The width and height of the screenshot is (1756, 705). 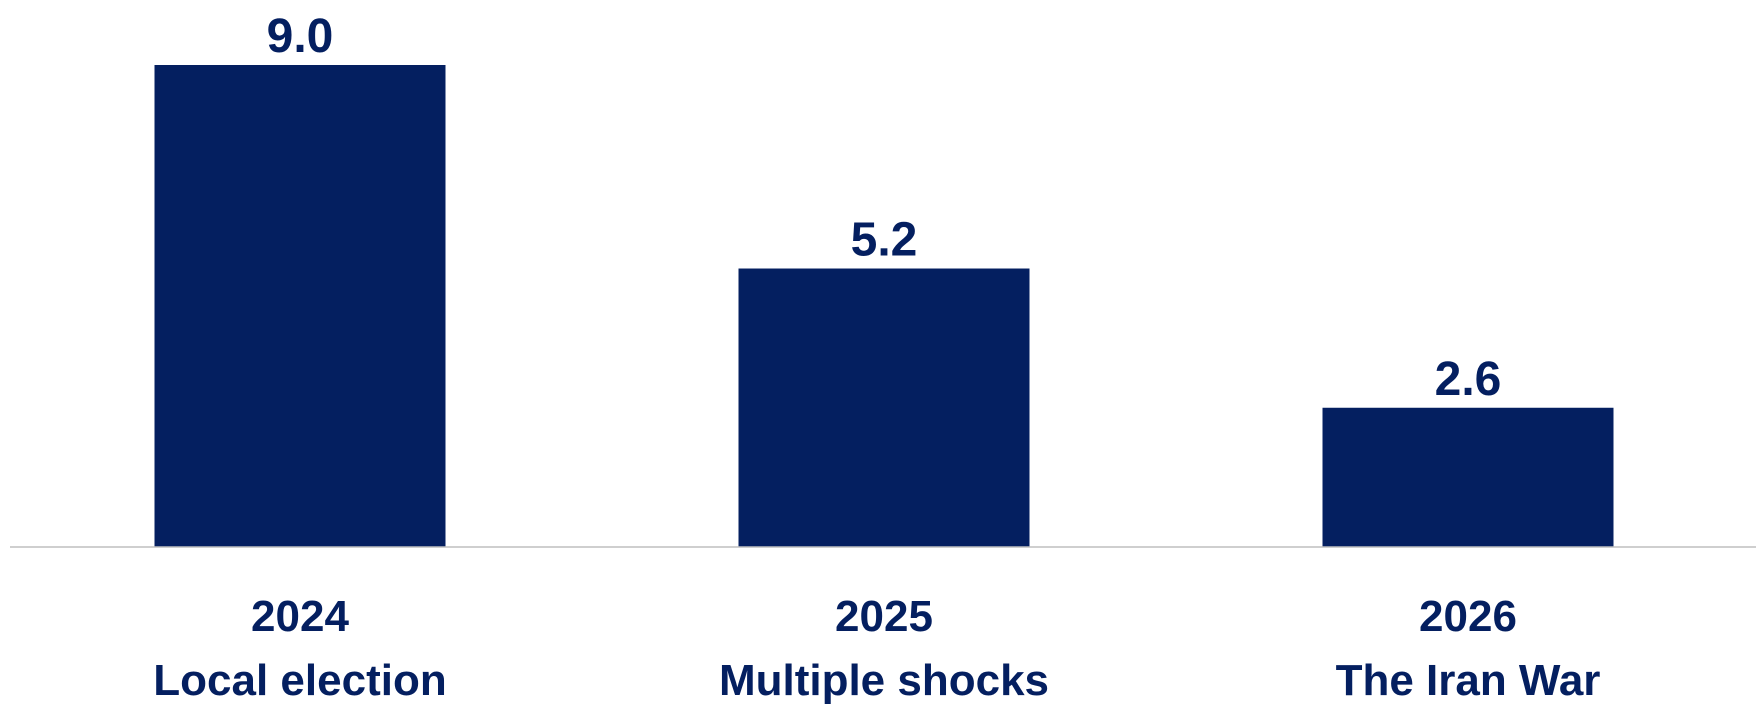 What do you see at coordinates (884, 240) in the screenshot?
I see `value-label-2025: 5.2` at bounding box center [884, 240].